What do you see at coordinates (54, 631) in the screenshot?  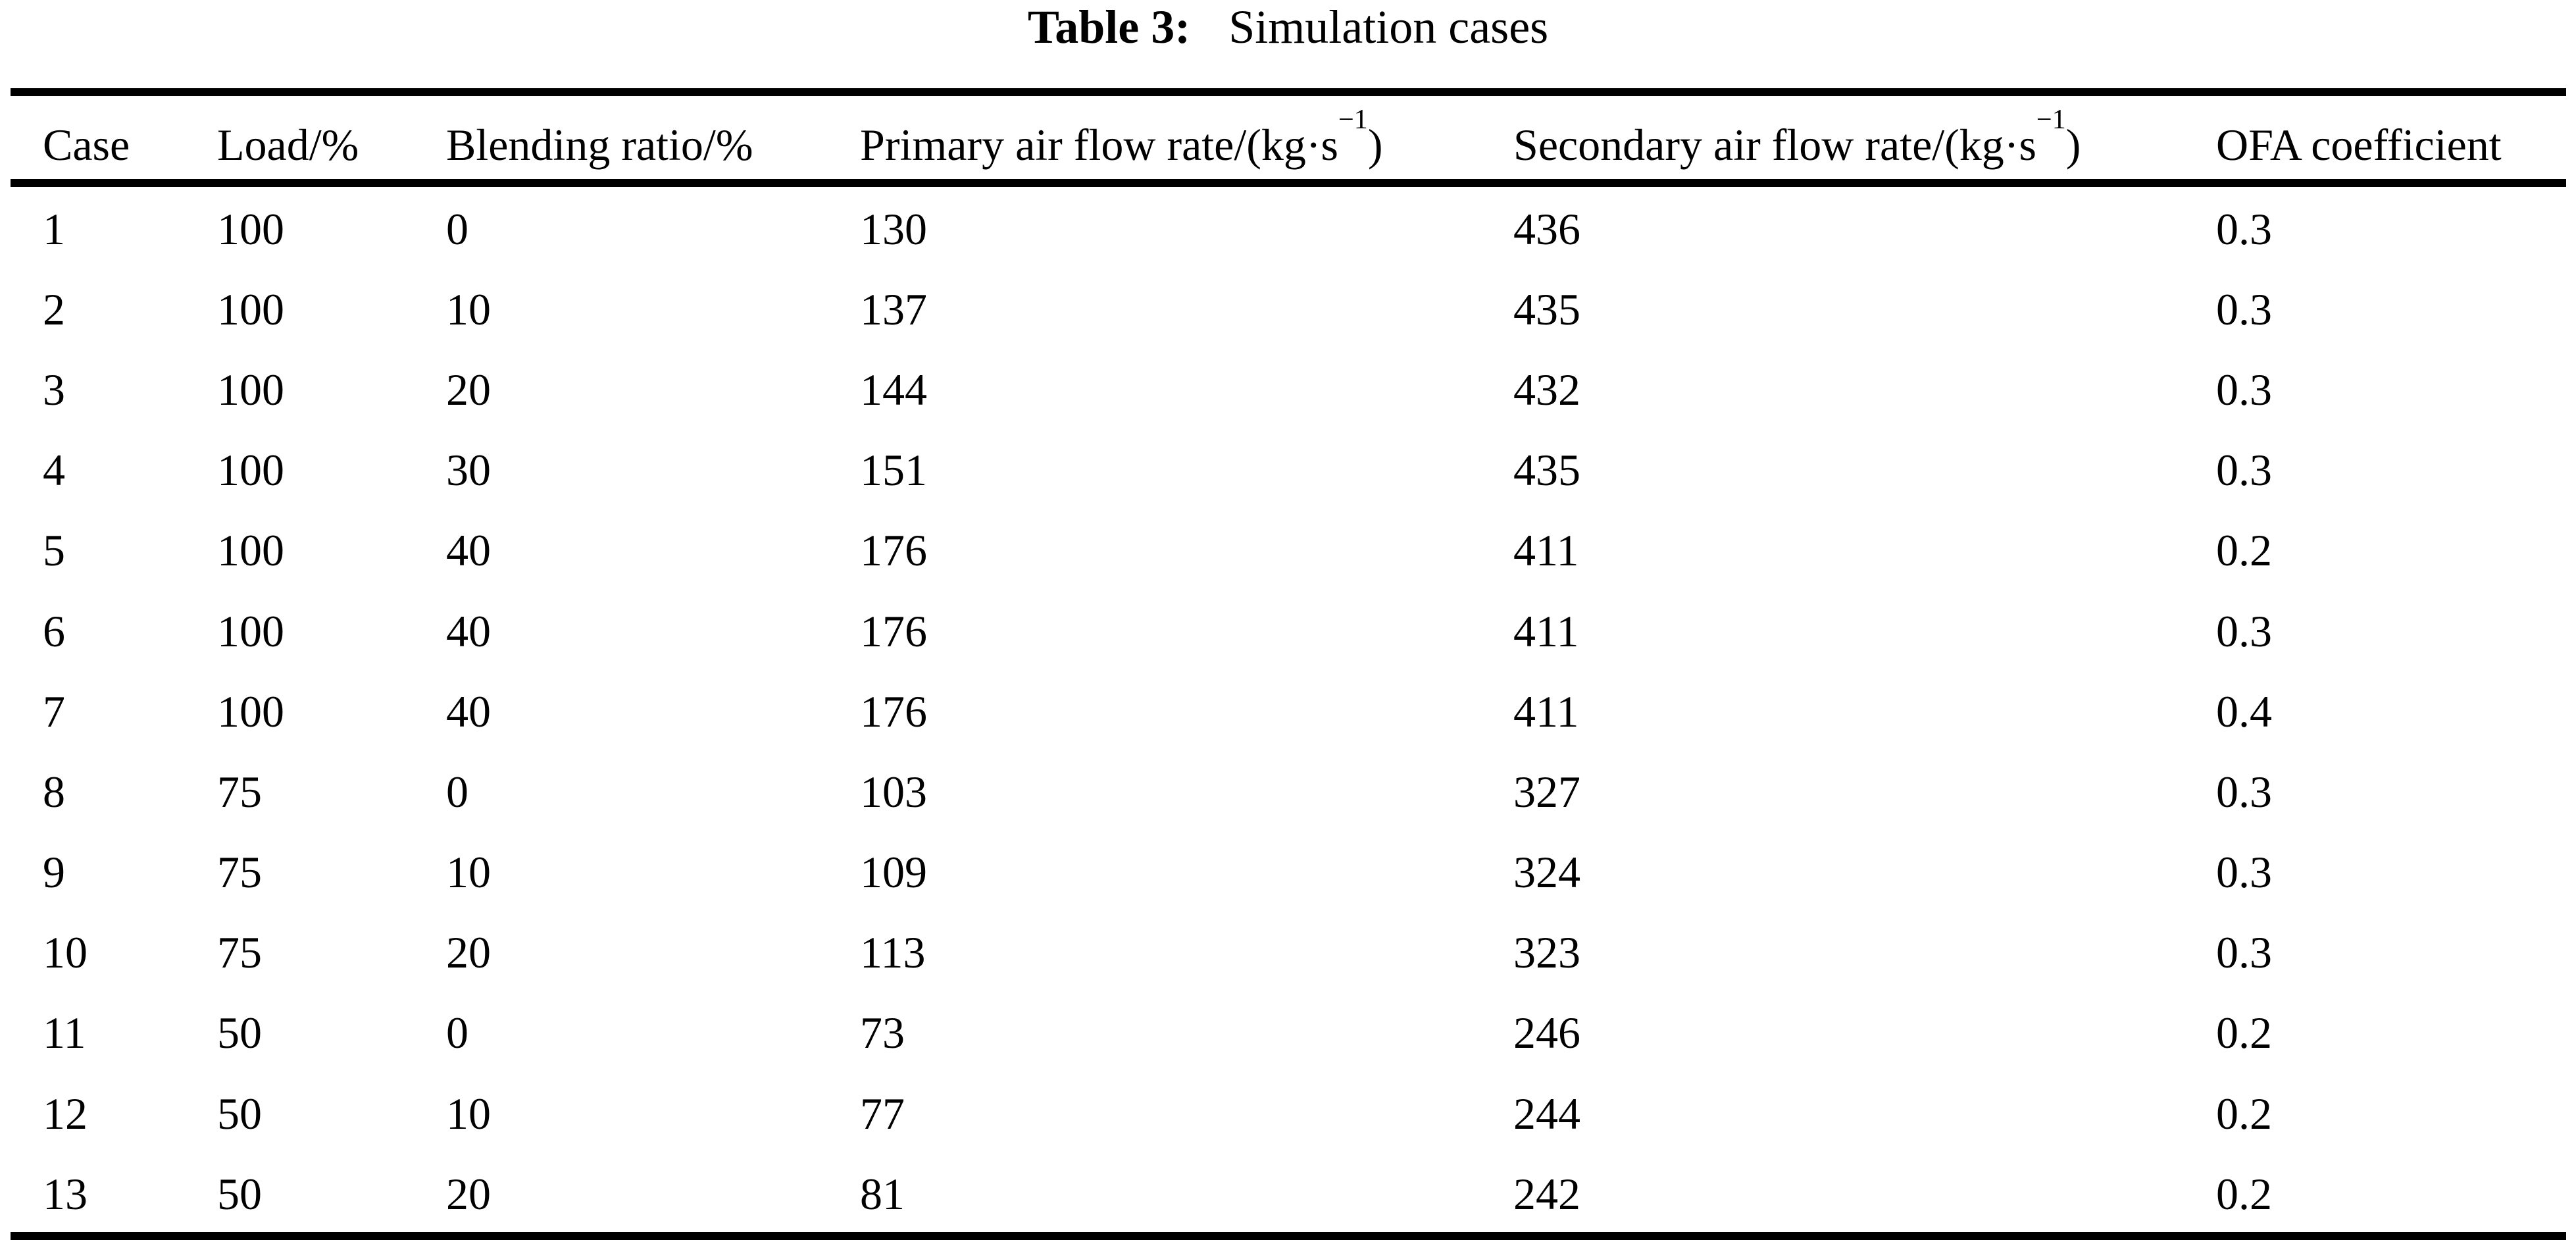 I see `table-cell: 6` at bounding box center [54, 631].